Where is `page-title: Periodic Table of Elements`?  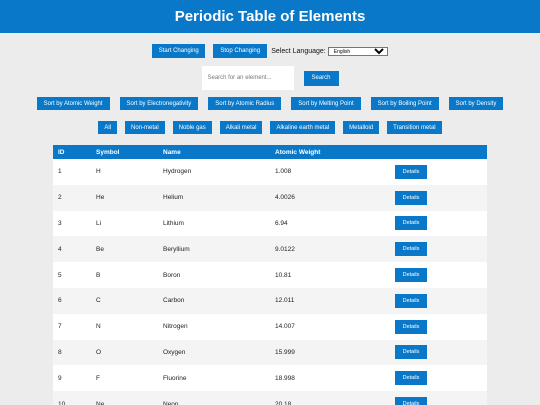
page-title: Periodic Table of Elements is located at coordinates (270, 16).